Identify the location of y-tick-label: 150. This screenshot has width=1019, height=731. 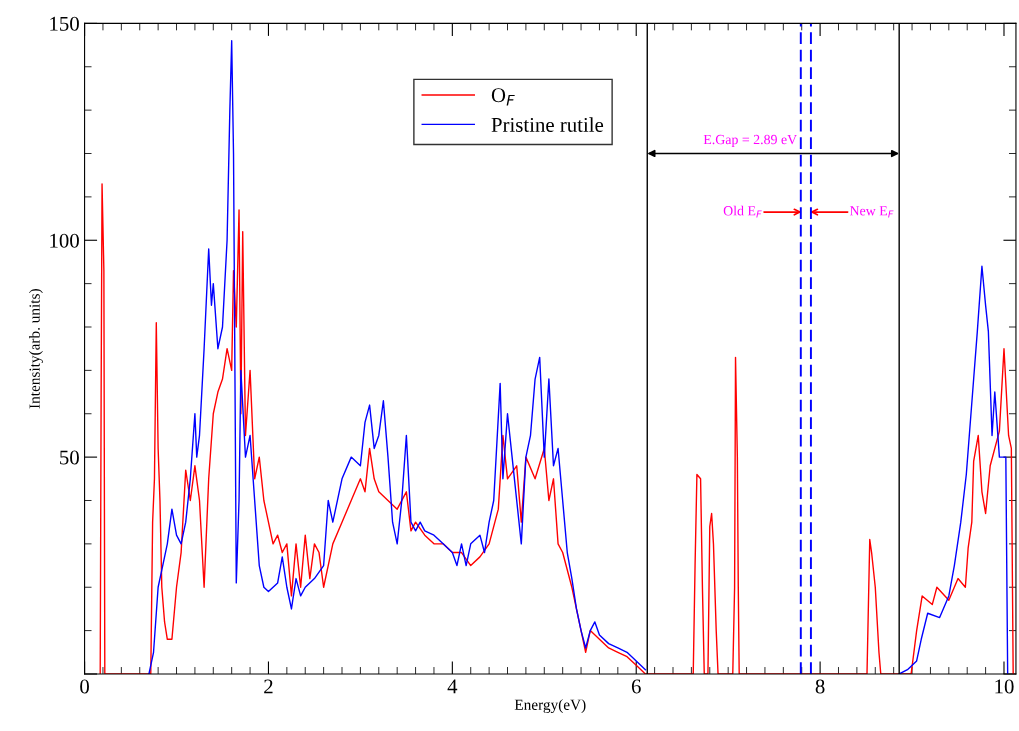
(64, 23).